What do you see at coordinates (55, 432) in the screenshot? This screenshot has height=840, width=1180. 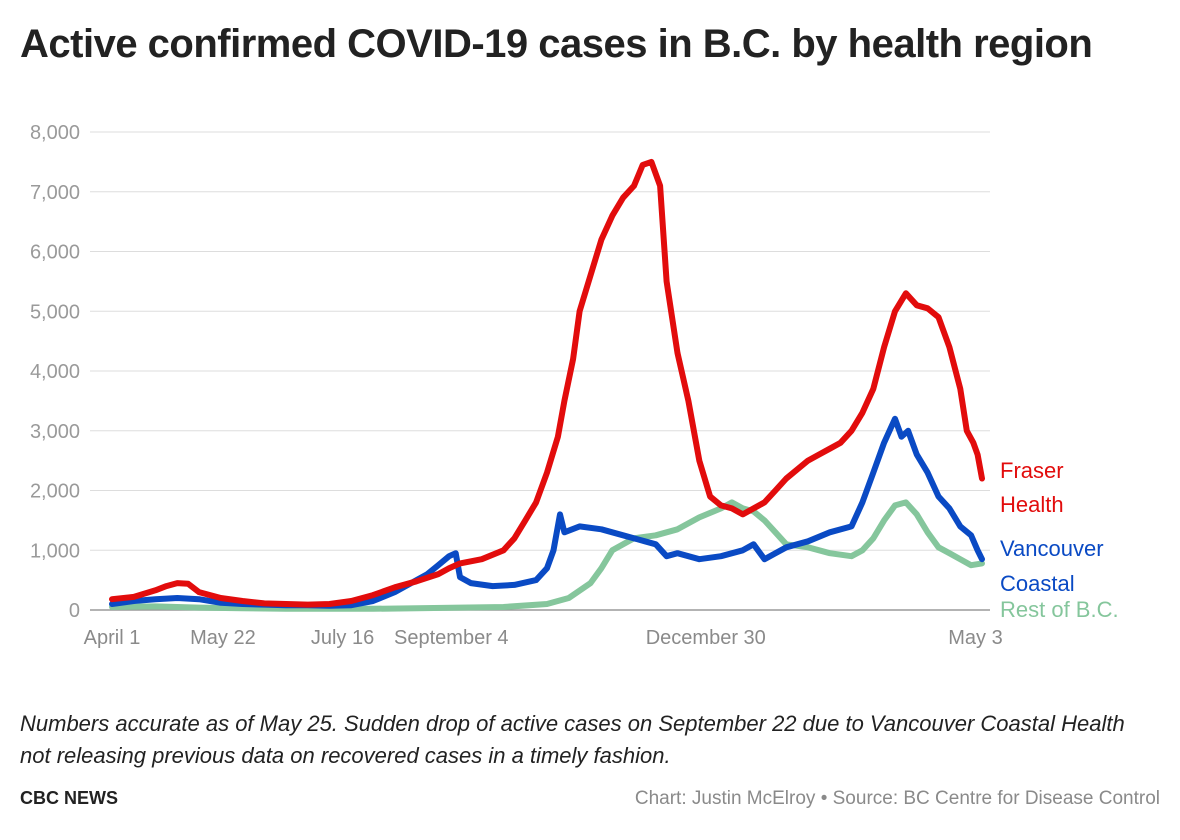 I see `y-tick-label: 3,000` at bounding box center [55, 432].